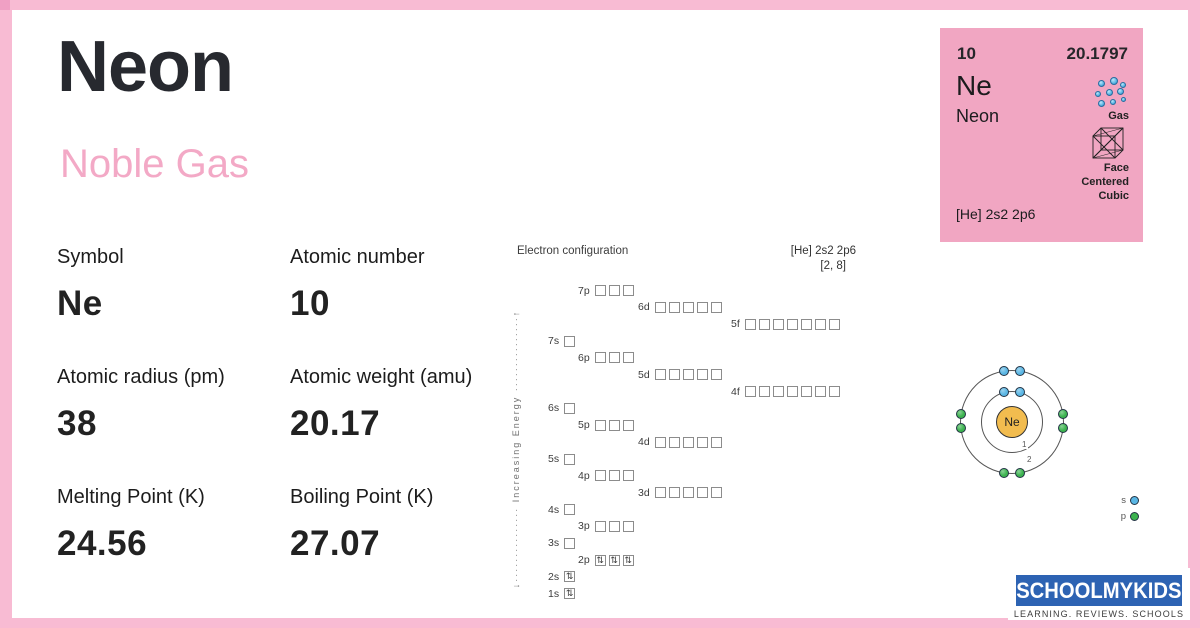 Image resolution: width=1200 pixels, height=628 pixels. I want to click on property-cell: Boiling Point (K) 27.07, so click(396, 540).